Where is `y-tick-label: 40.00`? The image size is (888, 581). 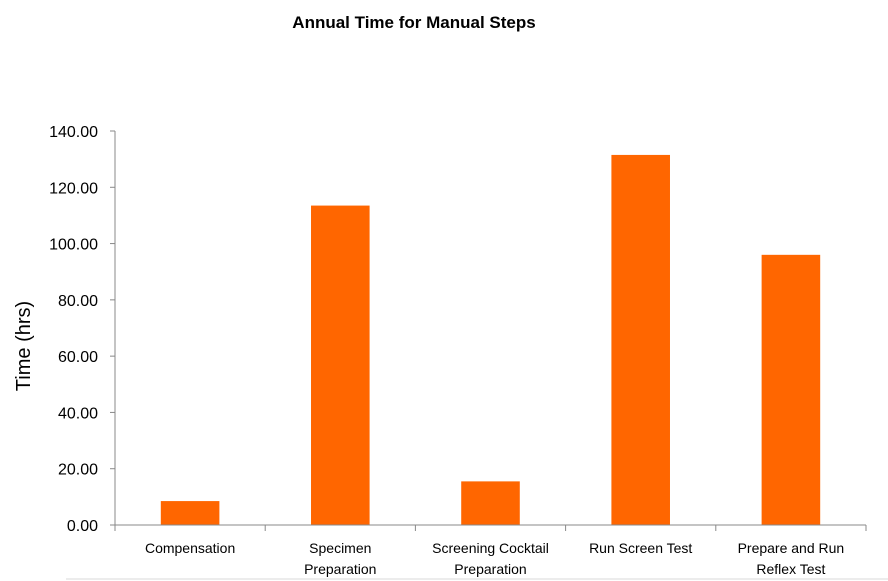
y-tick-label: 40.00 is located at coordinates (78, 413).